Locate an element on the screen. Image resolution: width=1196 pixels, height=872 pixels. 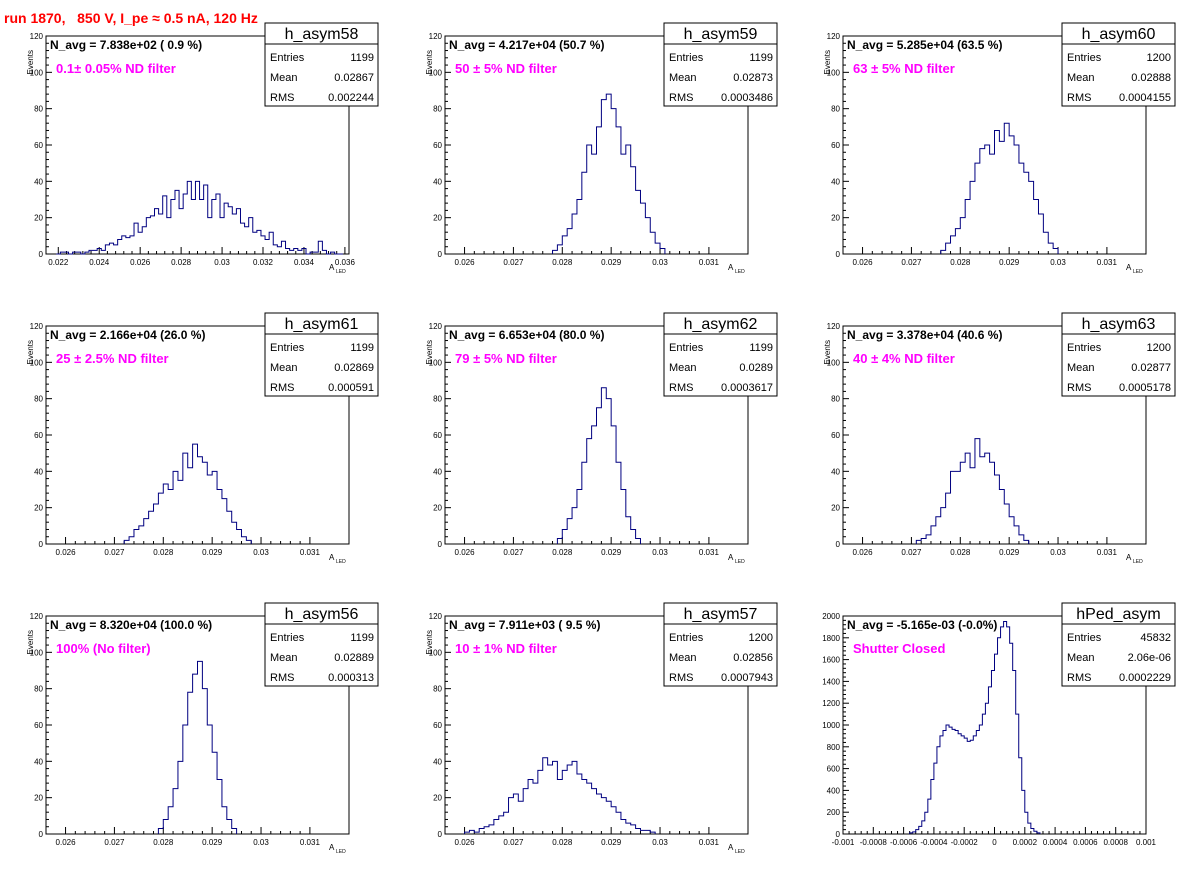
navg-label: N_avg = 8.320e+04 (100.0 %) is located at coordinates (131, 625).